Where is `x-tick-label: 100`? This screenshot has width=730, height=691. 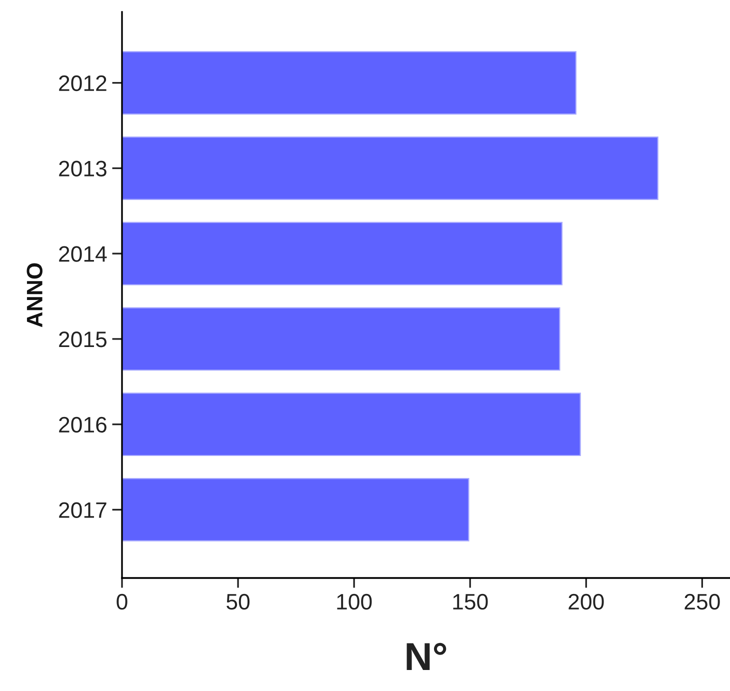 x-tick-label: 100 is located at coordinates (354, 602).